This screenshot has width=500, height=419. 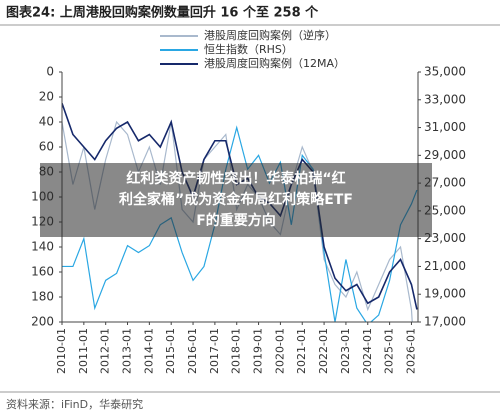 I want to click on y2-tick-label: 31,000, so click(x=445, y=127).